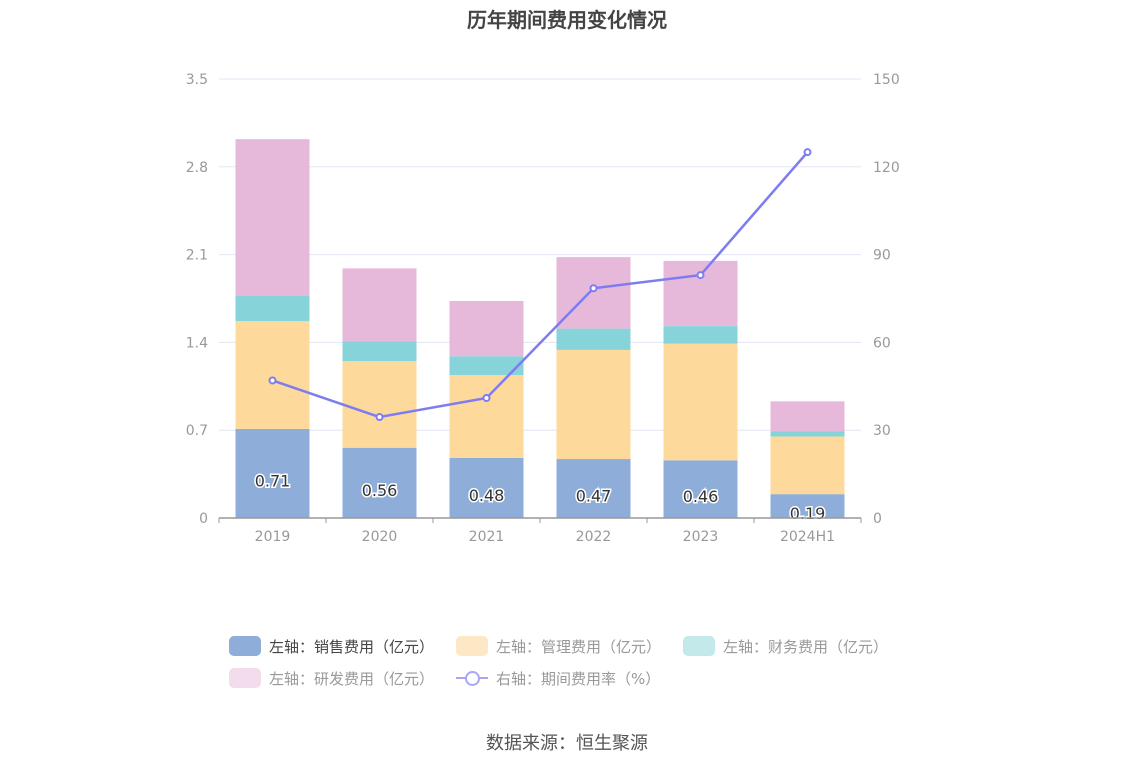 This screenshot has height=766, width=1134. What do you see at coordinates (882, 343) in the screenshot?
I see `right-axis-tick-label: 60` at bounding box center [882, 343].